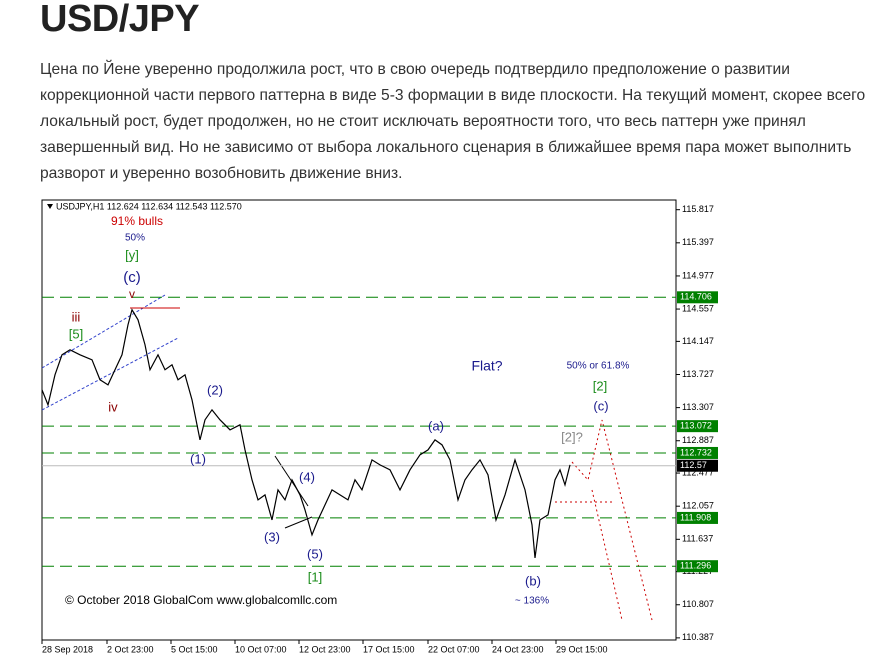 The width and height of the screenshot is (889, 655). Describe the element at coordinates (325, 649) in the screenshot. I see `x-tick-label: 12 Oct 23:00` at that location.